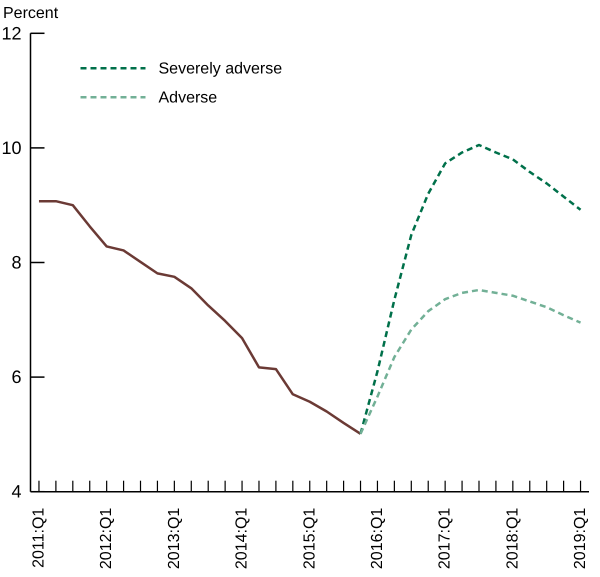 This screenshot has width=600, height=577. Describe the element at coordinates (445, 539) in the screenshot. I see `x-tick-label: 2017:Q1` at that location.